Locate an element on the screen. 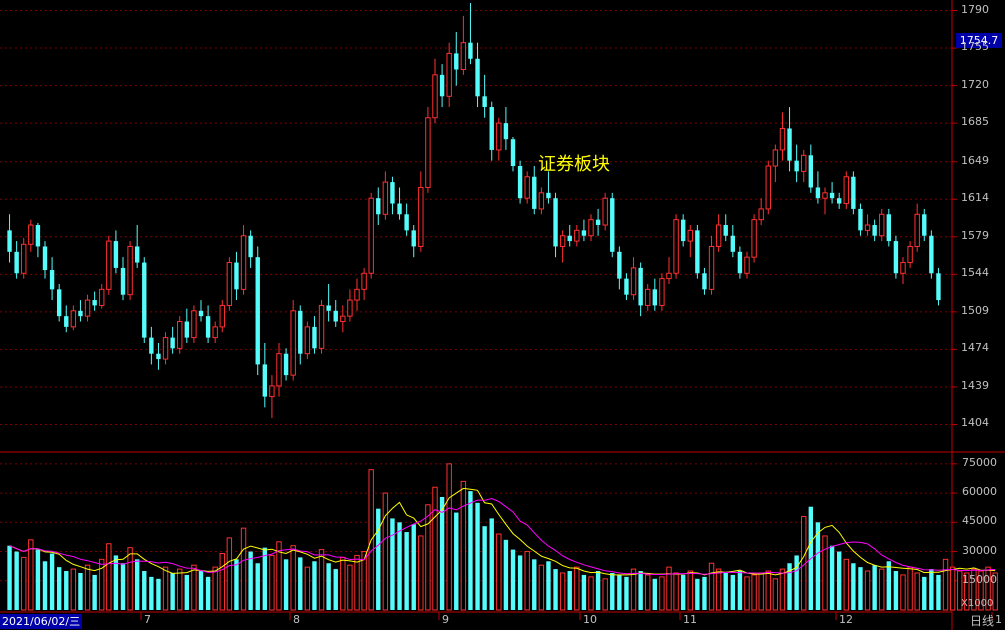 Image resolution: width=1005 pixels, height=630 pixels. price-tick-label: 1439 is located at coordinates (975, 385).